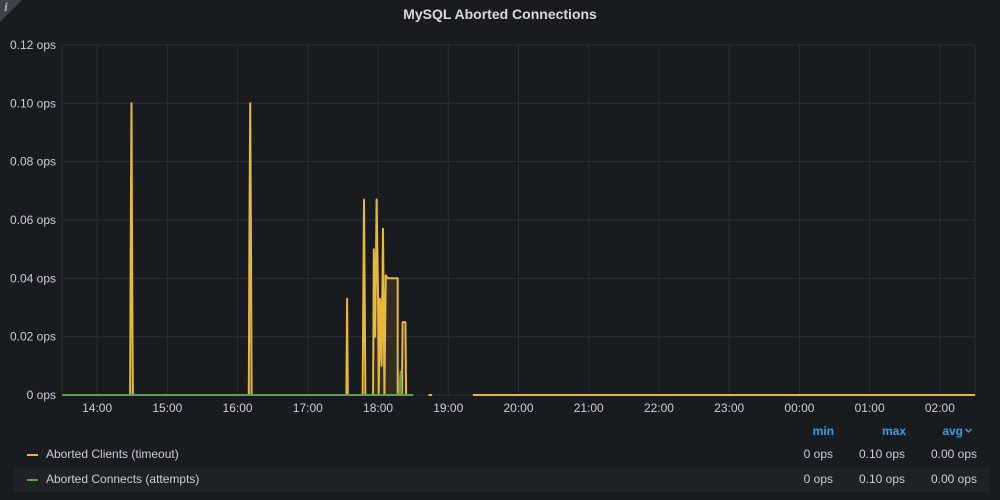  I want to click on y-tick-label: 0.12 ops, so click(33, 45).